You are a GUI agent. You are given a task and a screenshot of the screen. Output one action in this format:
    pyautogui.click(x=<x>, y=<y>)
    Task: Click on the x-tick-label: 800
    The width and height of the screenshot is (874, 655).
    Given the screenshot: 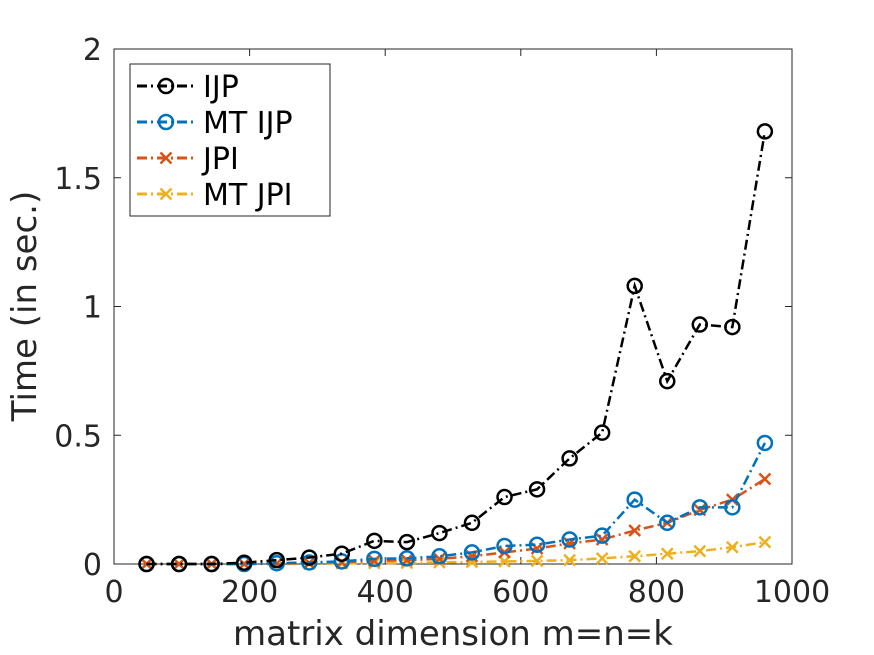 What is the action you would take?
    pyautogui.click(x=656, y=592)
    